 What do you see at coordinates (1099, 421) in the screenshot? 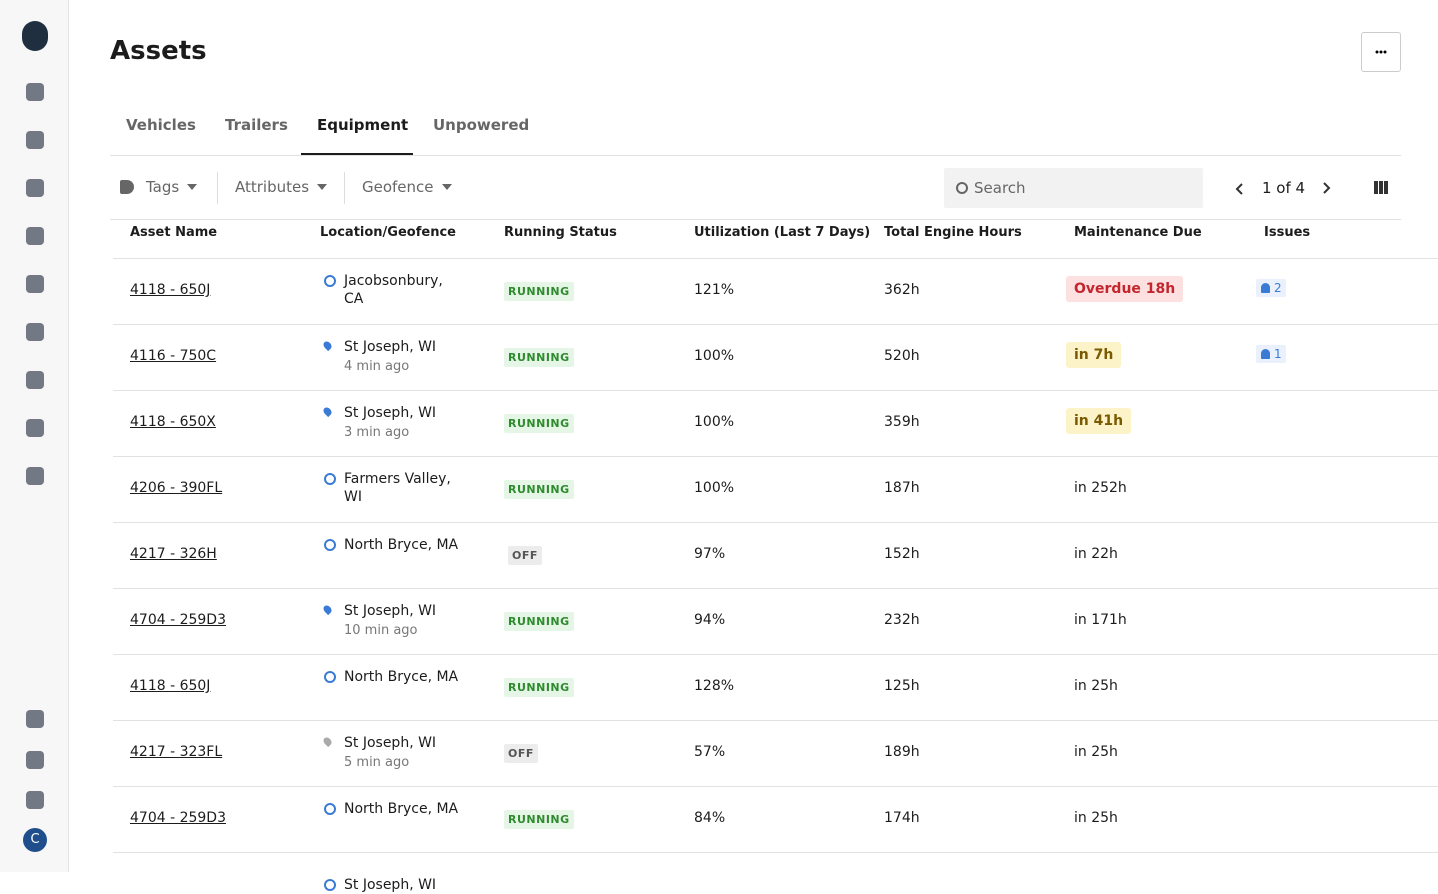
I see `maintenance-badge: in 41h` at bounding box center [1099, 421].